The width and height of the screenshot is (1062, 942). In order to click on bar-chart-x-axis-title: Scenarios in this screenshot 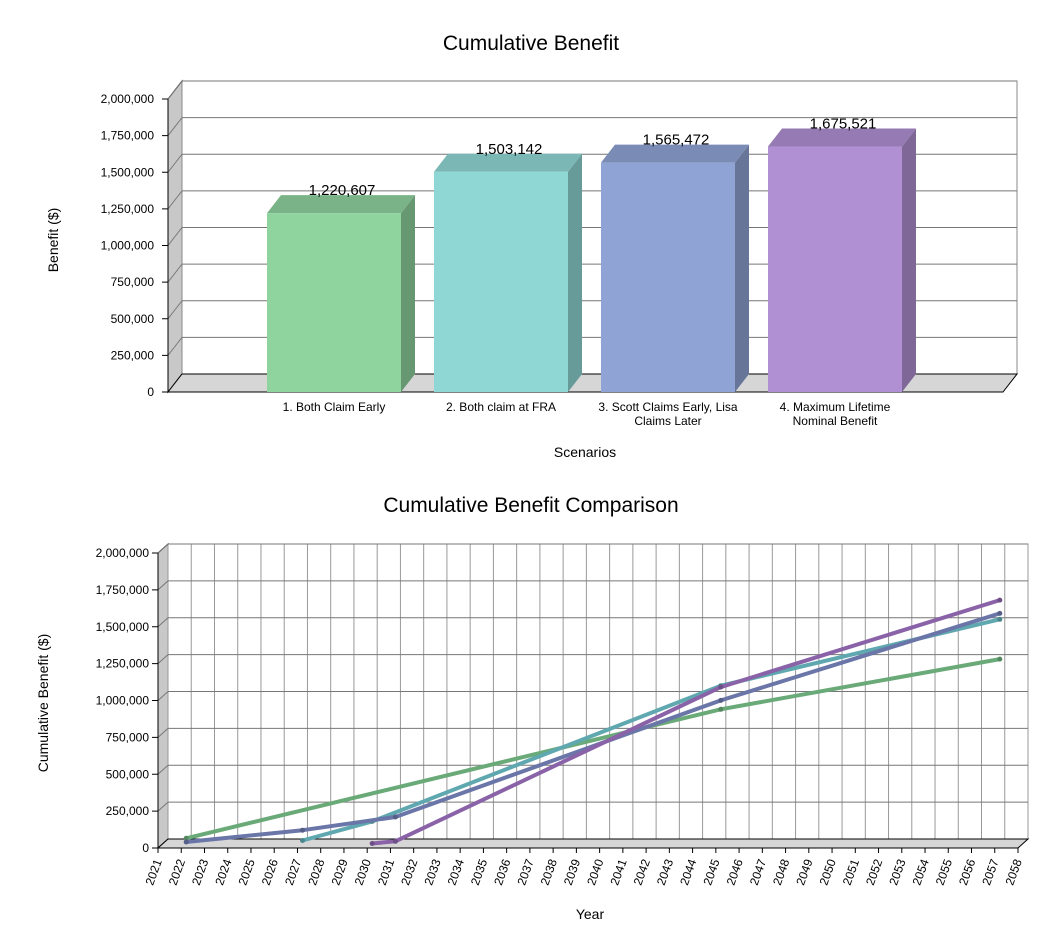, I will do `click(585, 452)`.